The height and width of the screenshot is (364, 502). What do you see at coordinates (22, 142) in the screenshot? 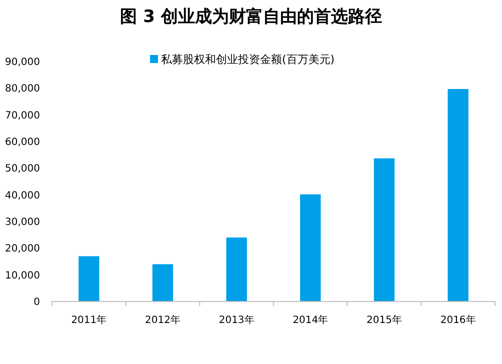
I see `y-tick-label: 60,000` at bounding box center [22, 142].